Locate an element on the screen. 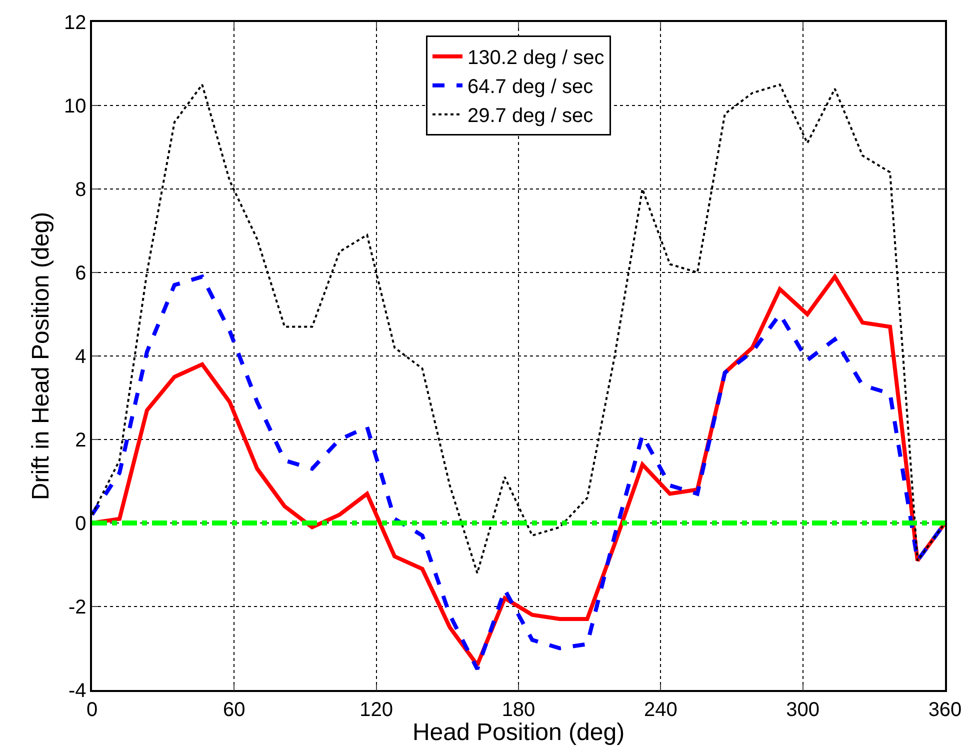 This screenshot has height=746, width=977. x-tick-label: 240 is located at coordinates (661, 709).